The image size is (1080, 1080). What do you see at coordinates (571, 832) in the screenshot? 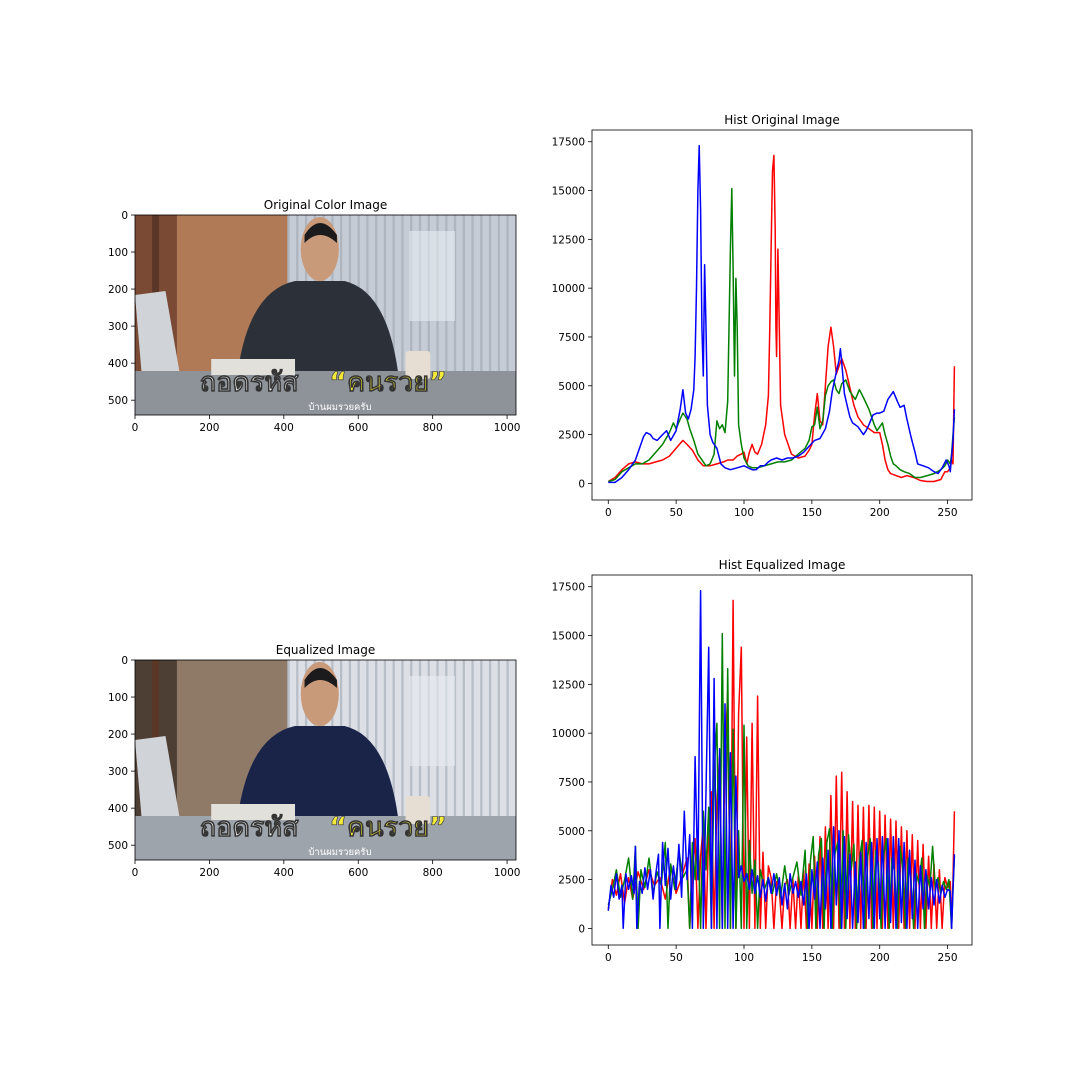
I see `y-tick-label: 5000` at bounding box center [571, 832].